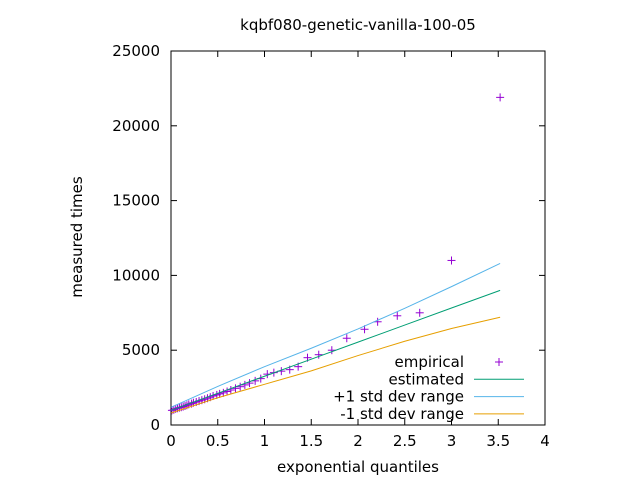  What do you see at coordinates (265, 441) in the screenshot?
I see `x-tick-label: 1` at bounding box center [265, 441].